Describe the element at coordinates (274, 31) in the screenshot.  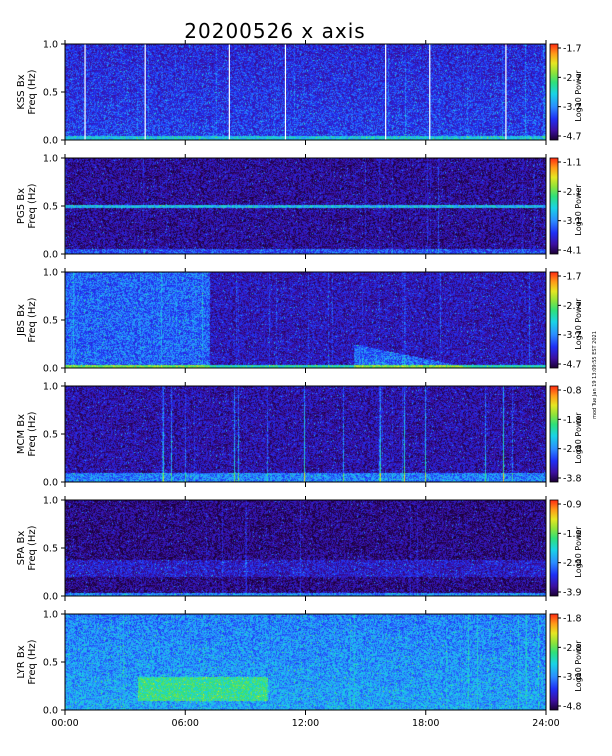
I see `figure-title: 20200526 x axis` at that location.